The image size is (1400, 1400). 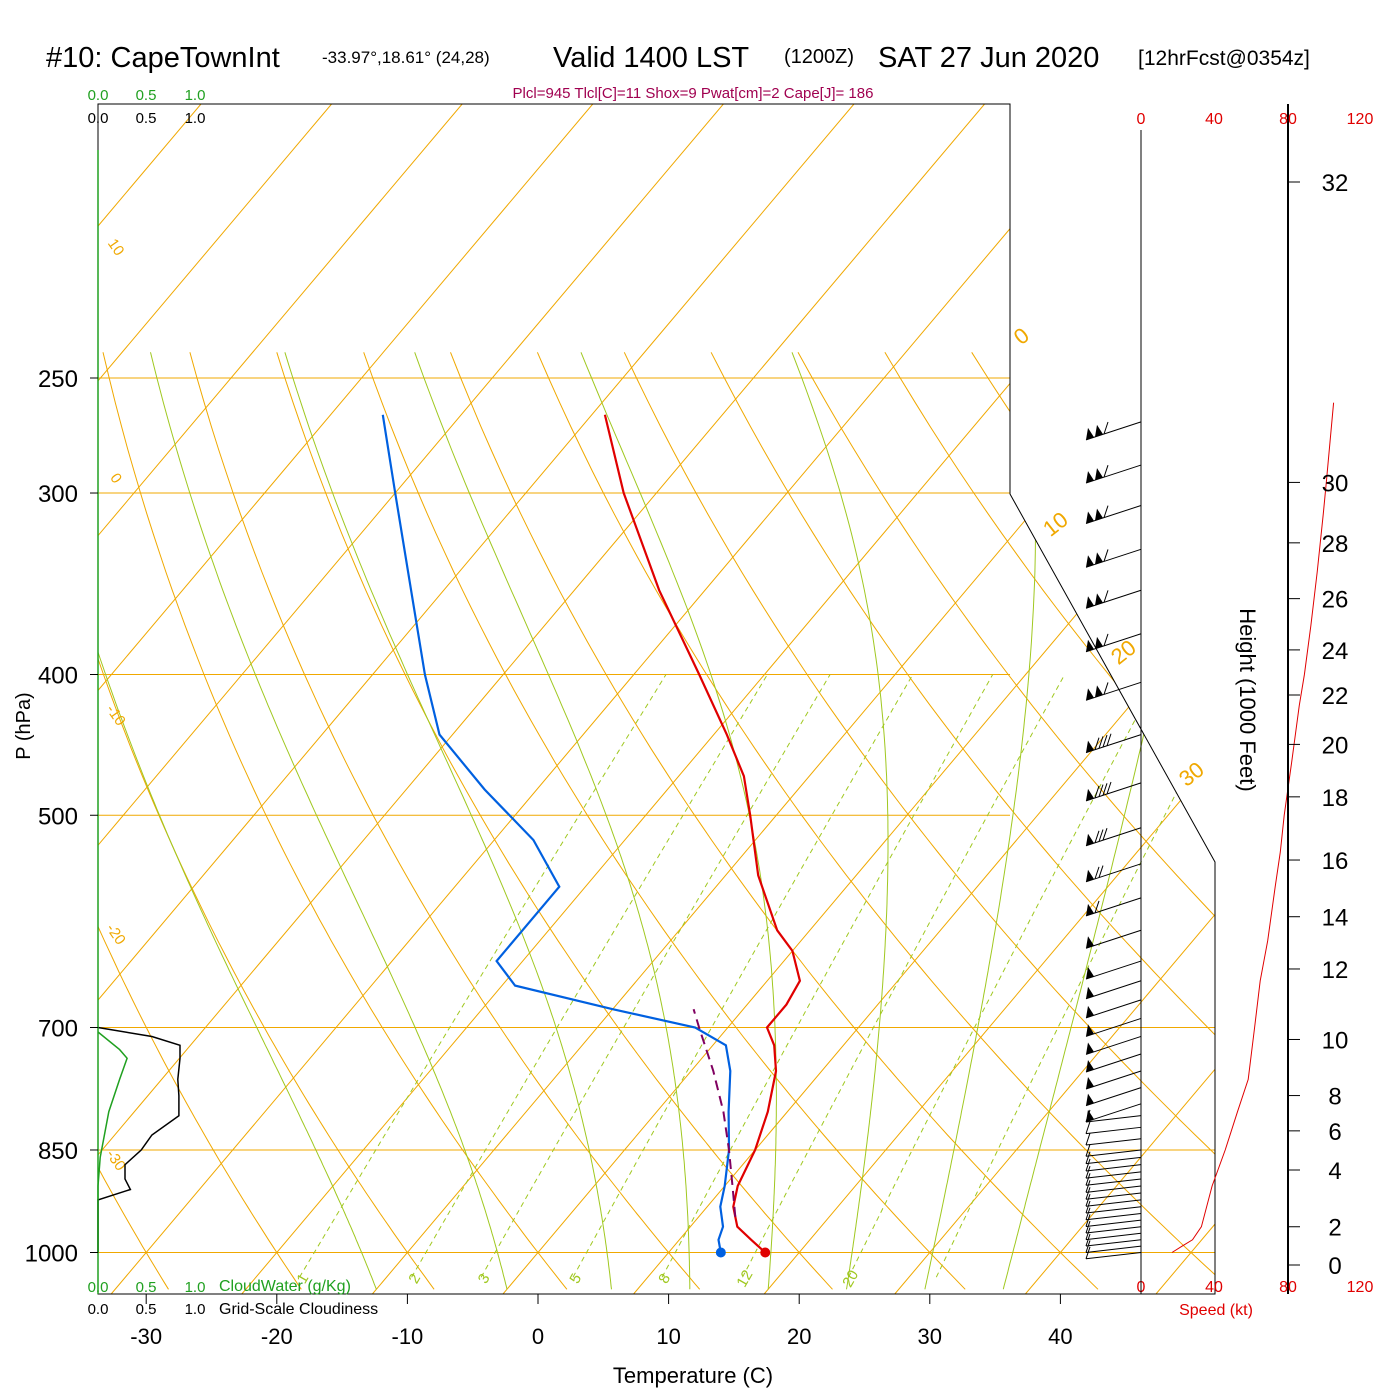 I want to click on height-tick-label: 8, so click(x=1334, y=1097).